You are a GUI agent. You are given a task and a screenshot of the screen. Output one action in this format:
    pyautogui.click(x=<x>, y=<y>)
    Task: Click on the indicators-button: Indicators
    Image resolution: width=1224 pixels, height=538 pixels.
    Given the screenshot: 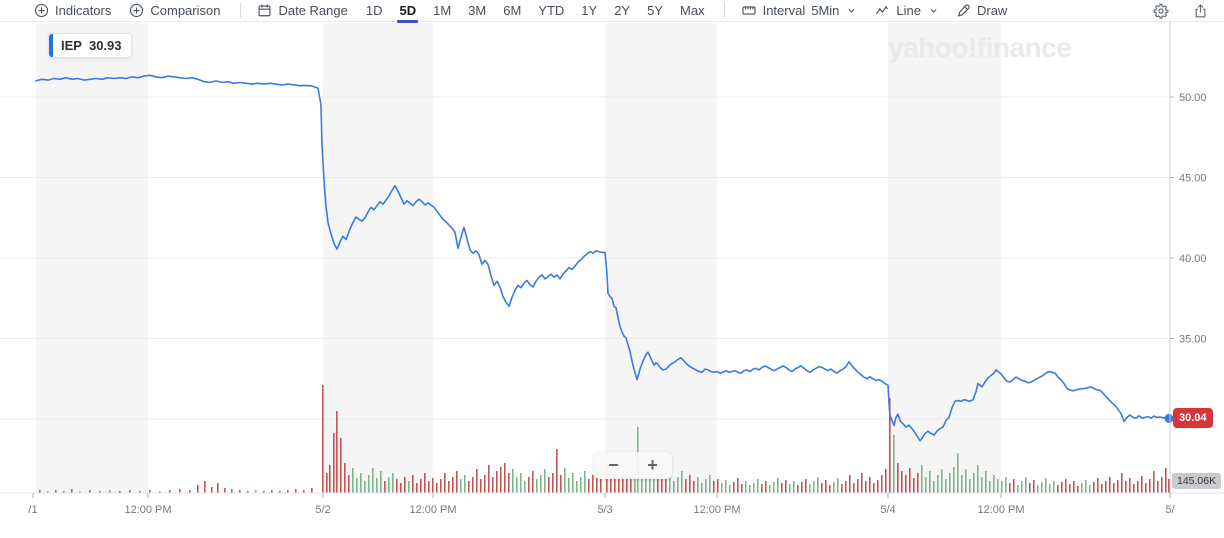 What is the action you would take?
    pyautogui.click(x=72, y=10)
    